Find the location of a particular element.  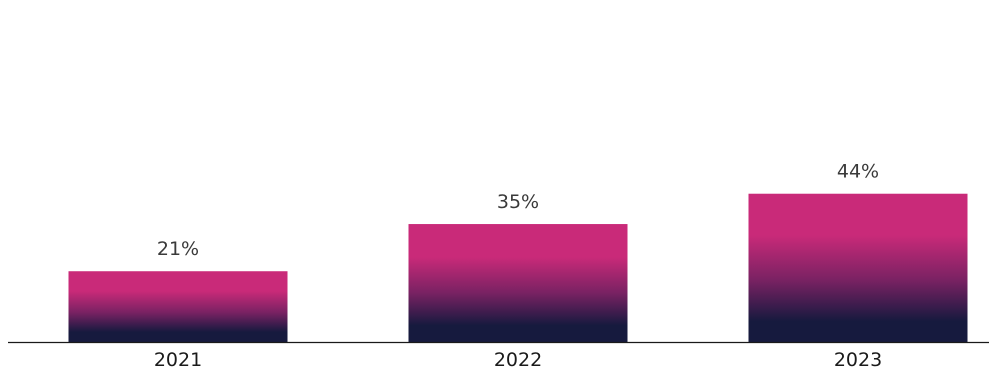

x-tick-labels-layer: 2021 2022 2023 is located at coordinates (518, 360).